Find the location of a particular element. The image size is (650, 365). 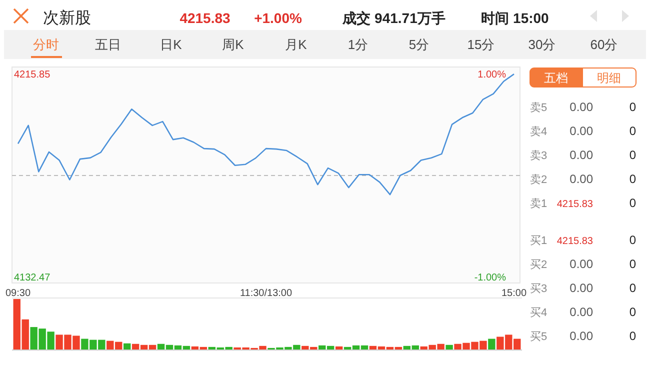

text: 日K is located at coordinates (171, 44).